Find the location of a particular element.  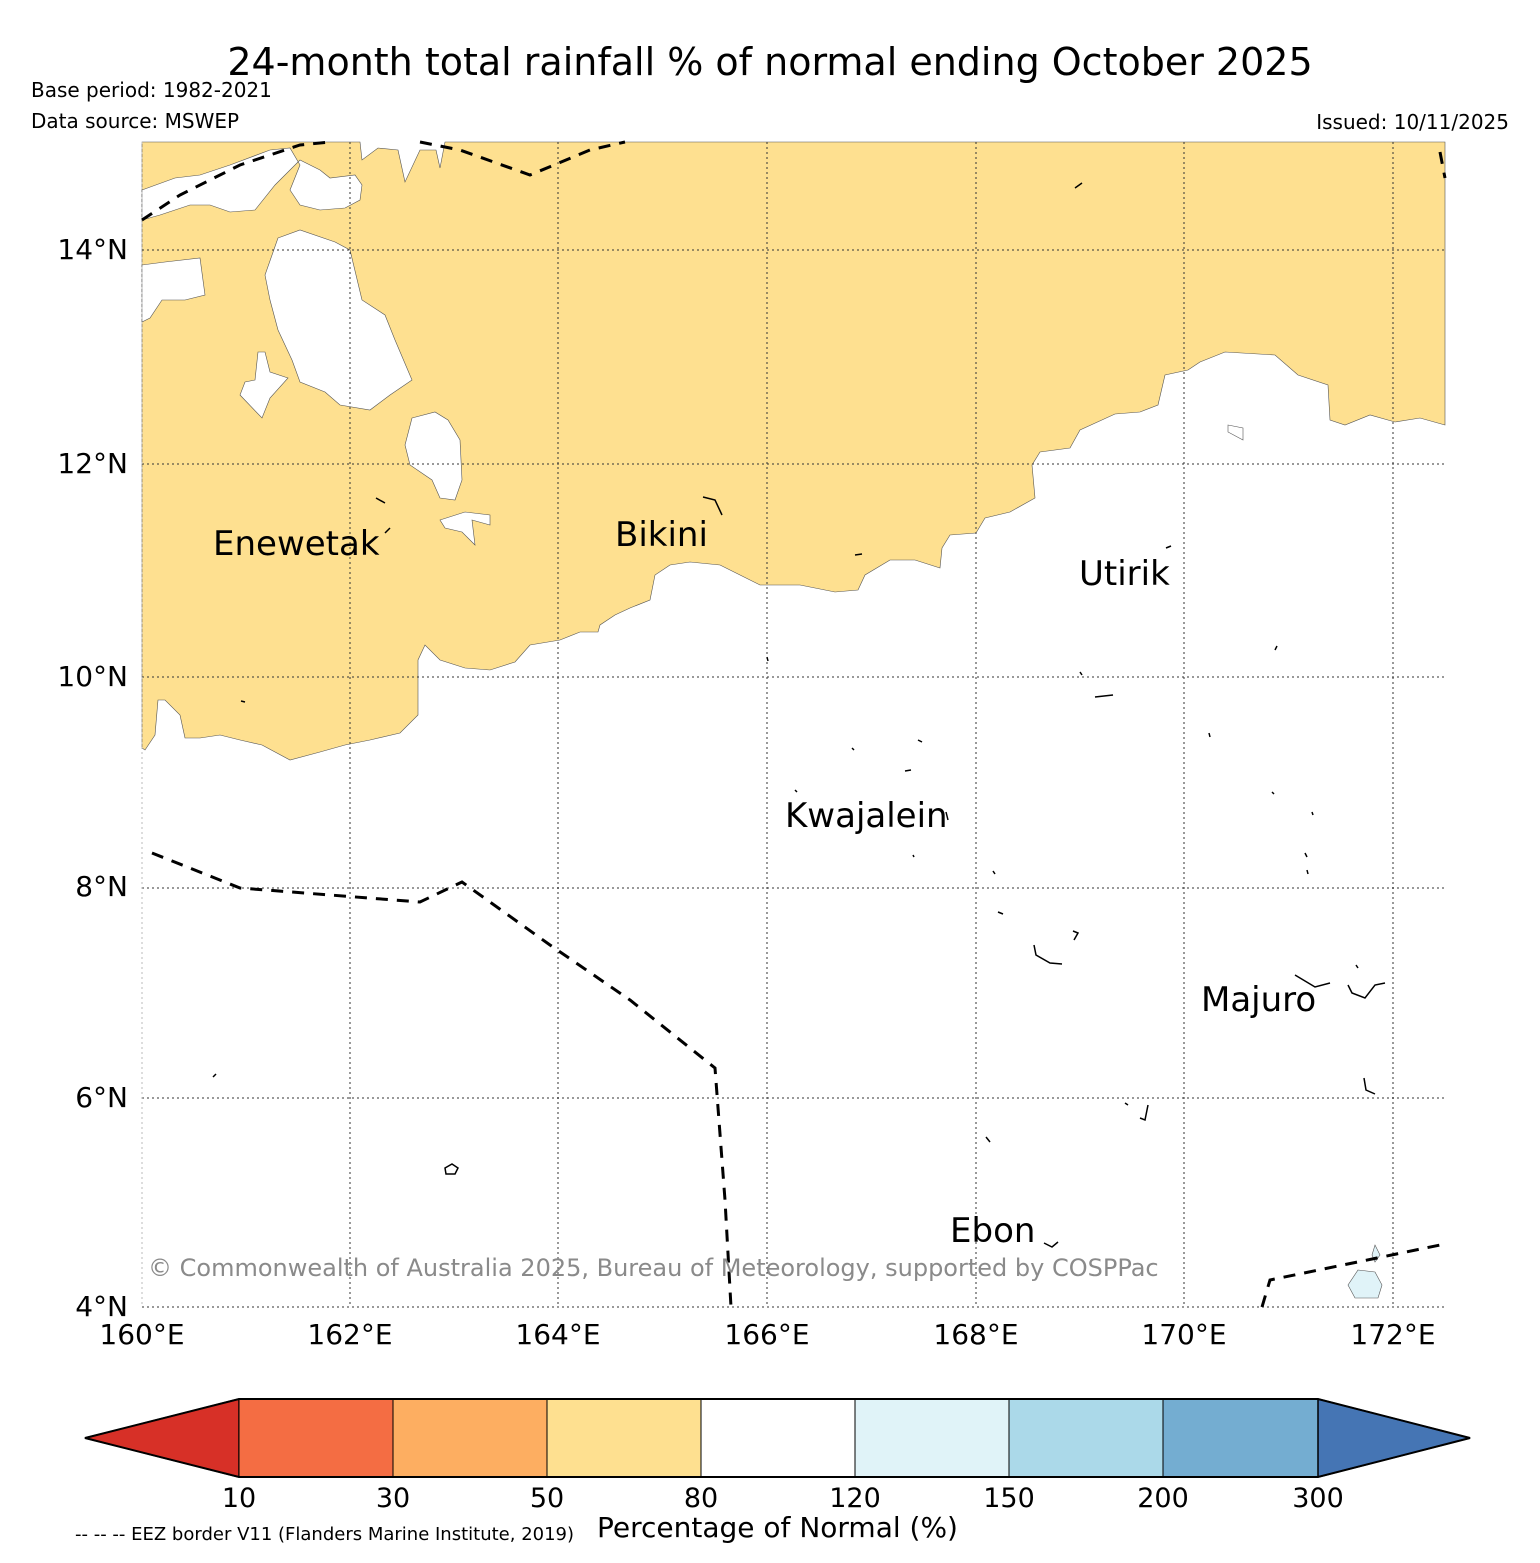

lon-label-160e: 160°E is located at coordinates (142, 1334).